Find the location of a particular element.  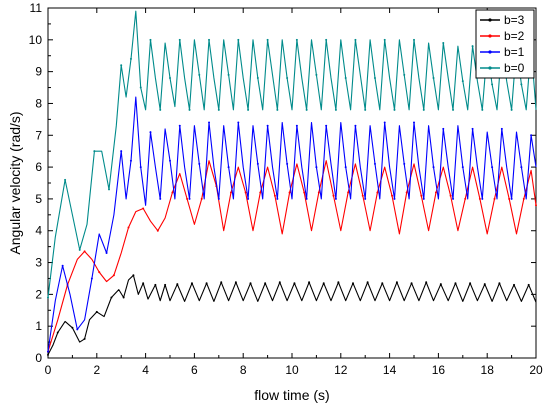

y-tick-label: 11 is located at coordinates (36, 8).